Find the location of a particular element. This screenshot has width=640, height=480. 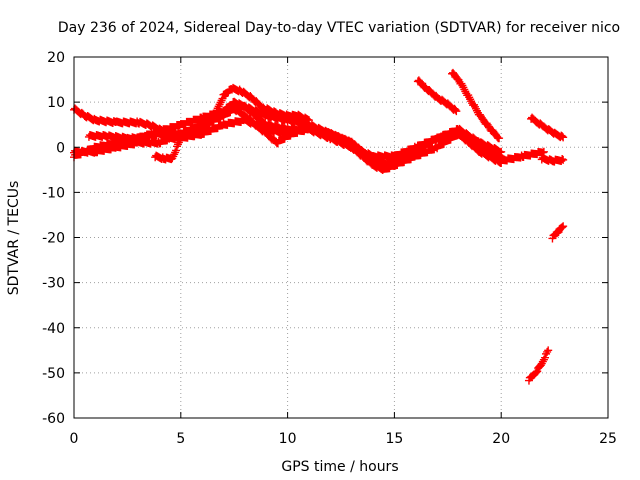

y-tick-label: -60 is located at coordinates (53, 419).